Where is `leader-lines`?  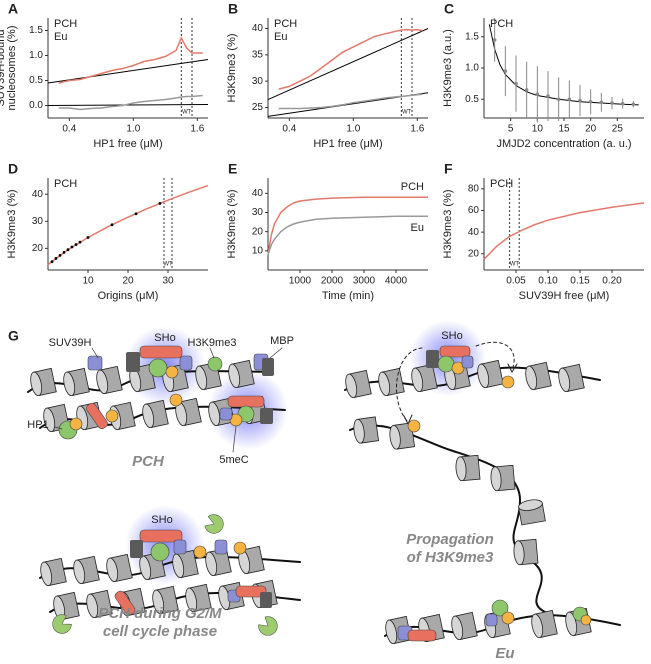
leader-lines is located at coordinates (168, 400).